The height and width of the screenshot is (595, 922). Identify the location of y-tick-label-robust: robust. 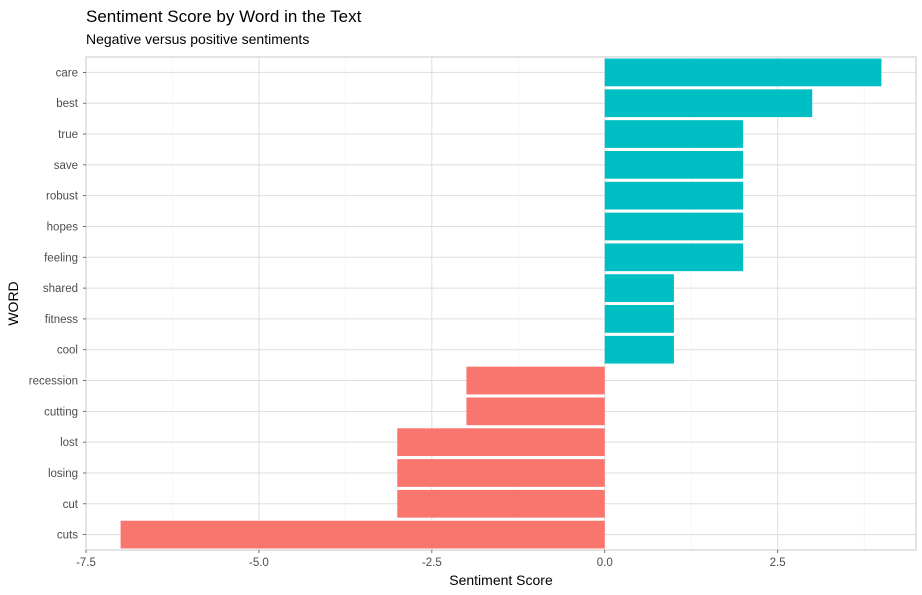
(62, 197).